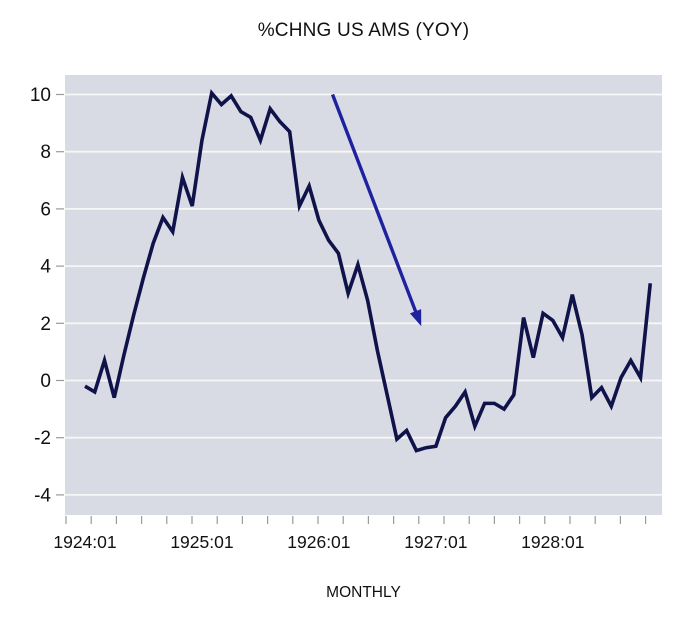  Describe the element at coordinates (363, 30) in the screenshot. I see `chart-title: %CHNG US AMS (YOY)` at that location.